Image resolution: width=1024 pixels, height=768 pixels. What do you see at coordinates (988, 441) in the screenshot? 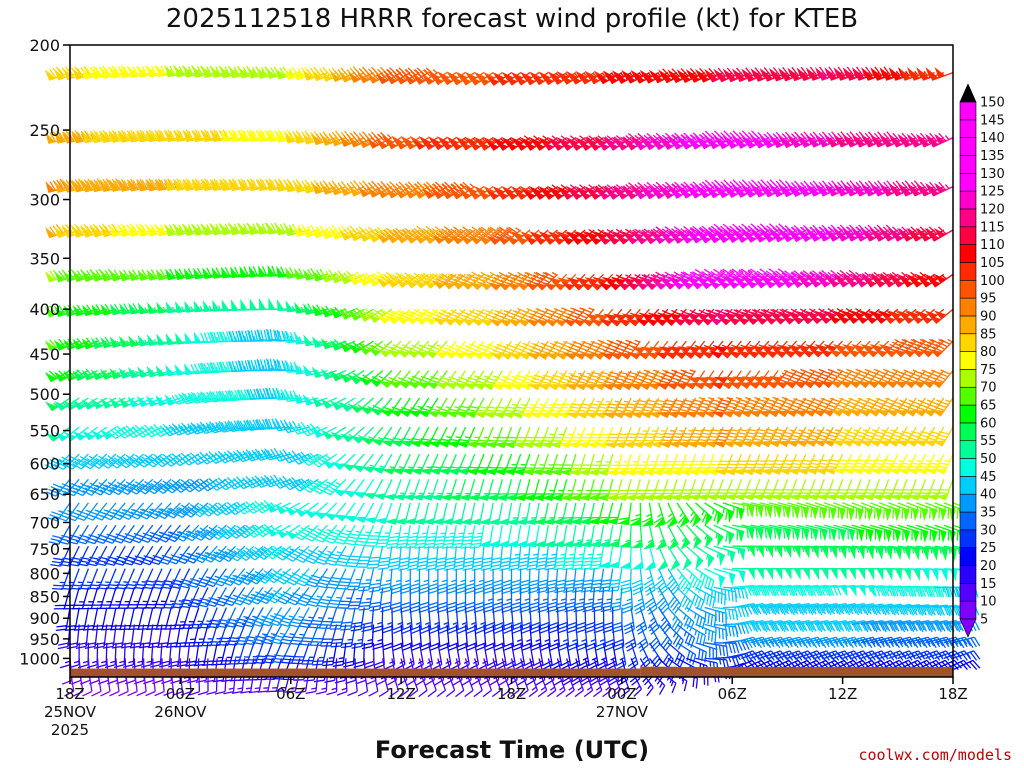
I see `colorbar-label: 55` at bounding box center [988, 441].